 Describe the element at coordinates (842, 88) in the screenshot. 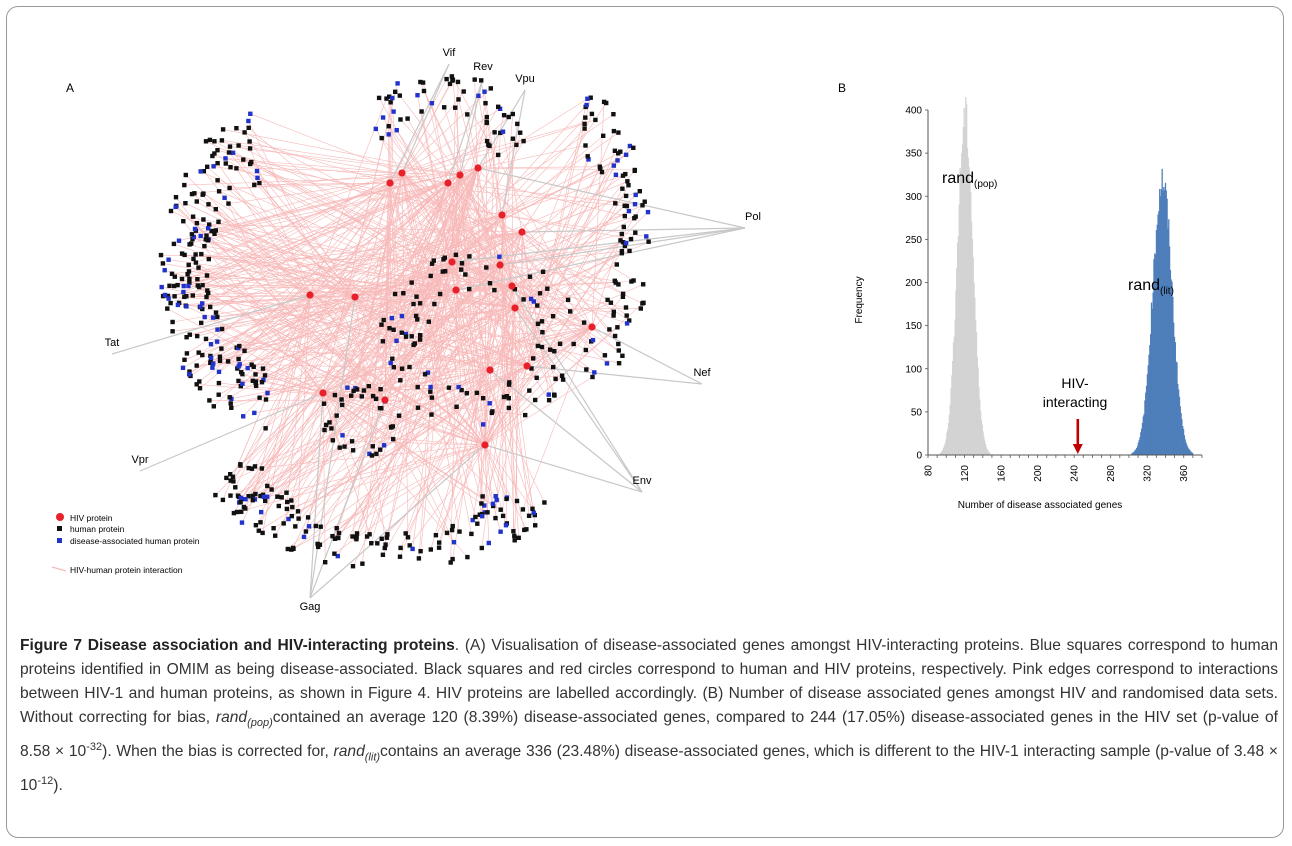

I see `panel-b-label: B` at that location.